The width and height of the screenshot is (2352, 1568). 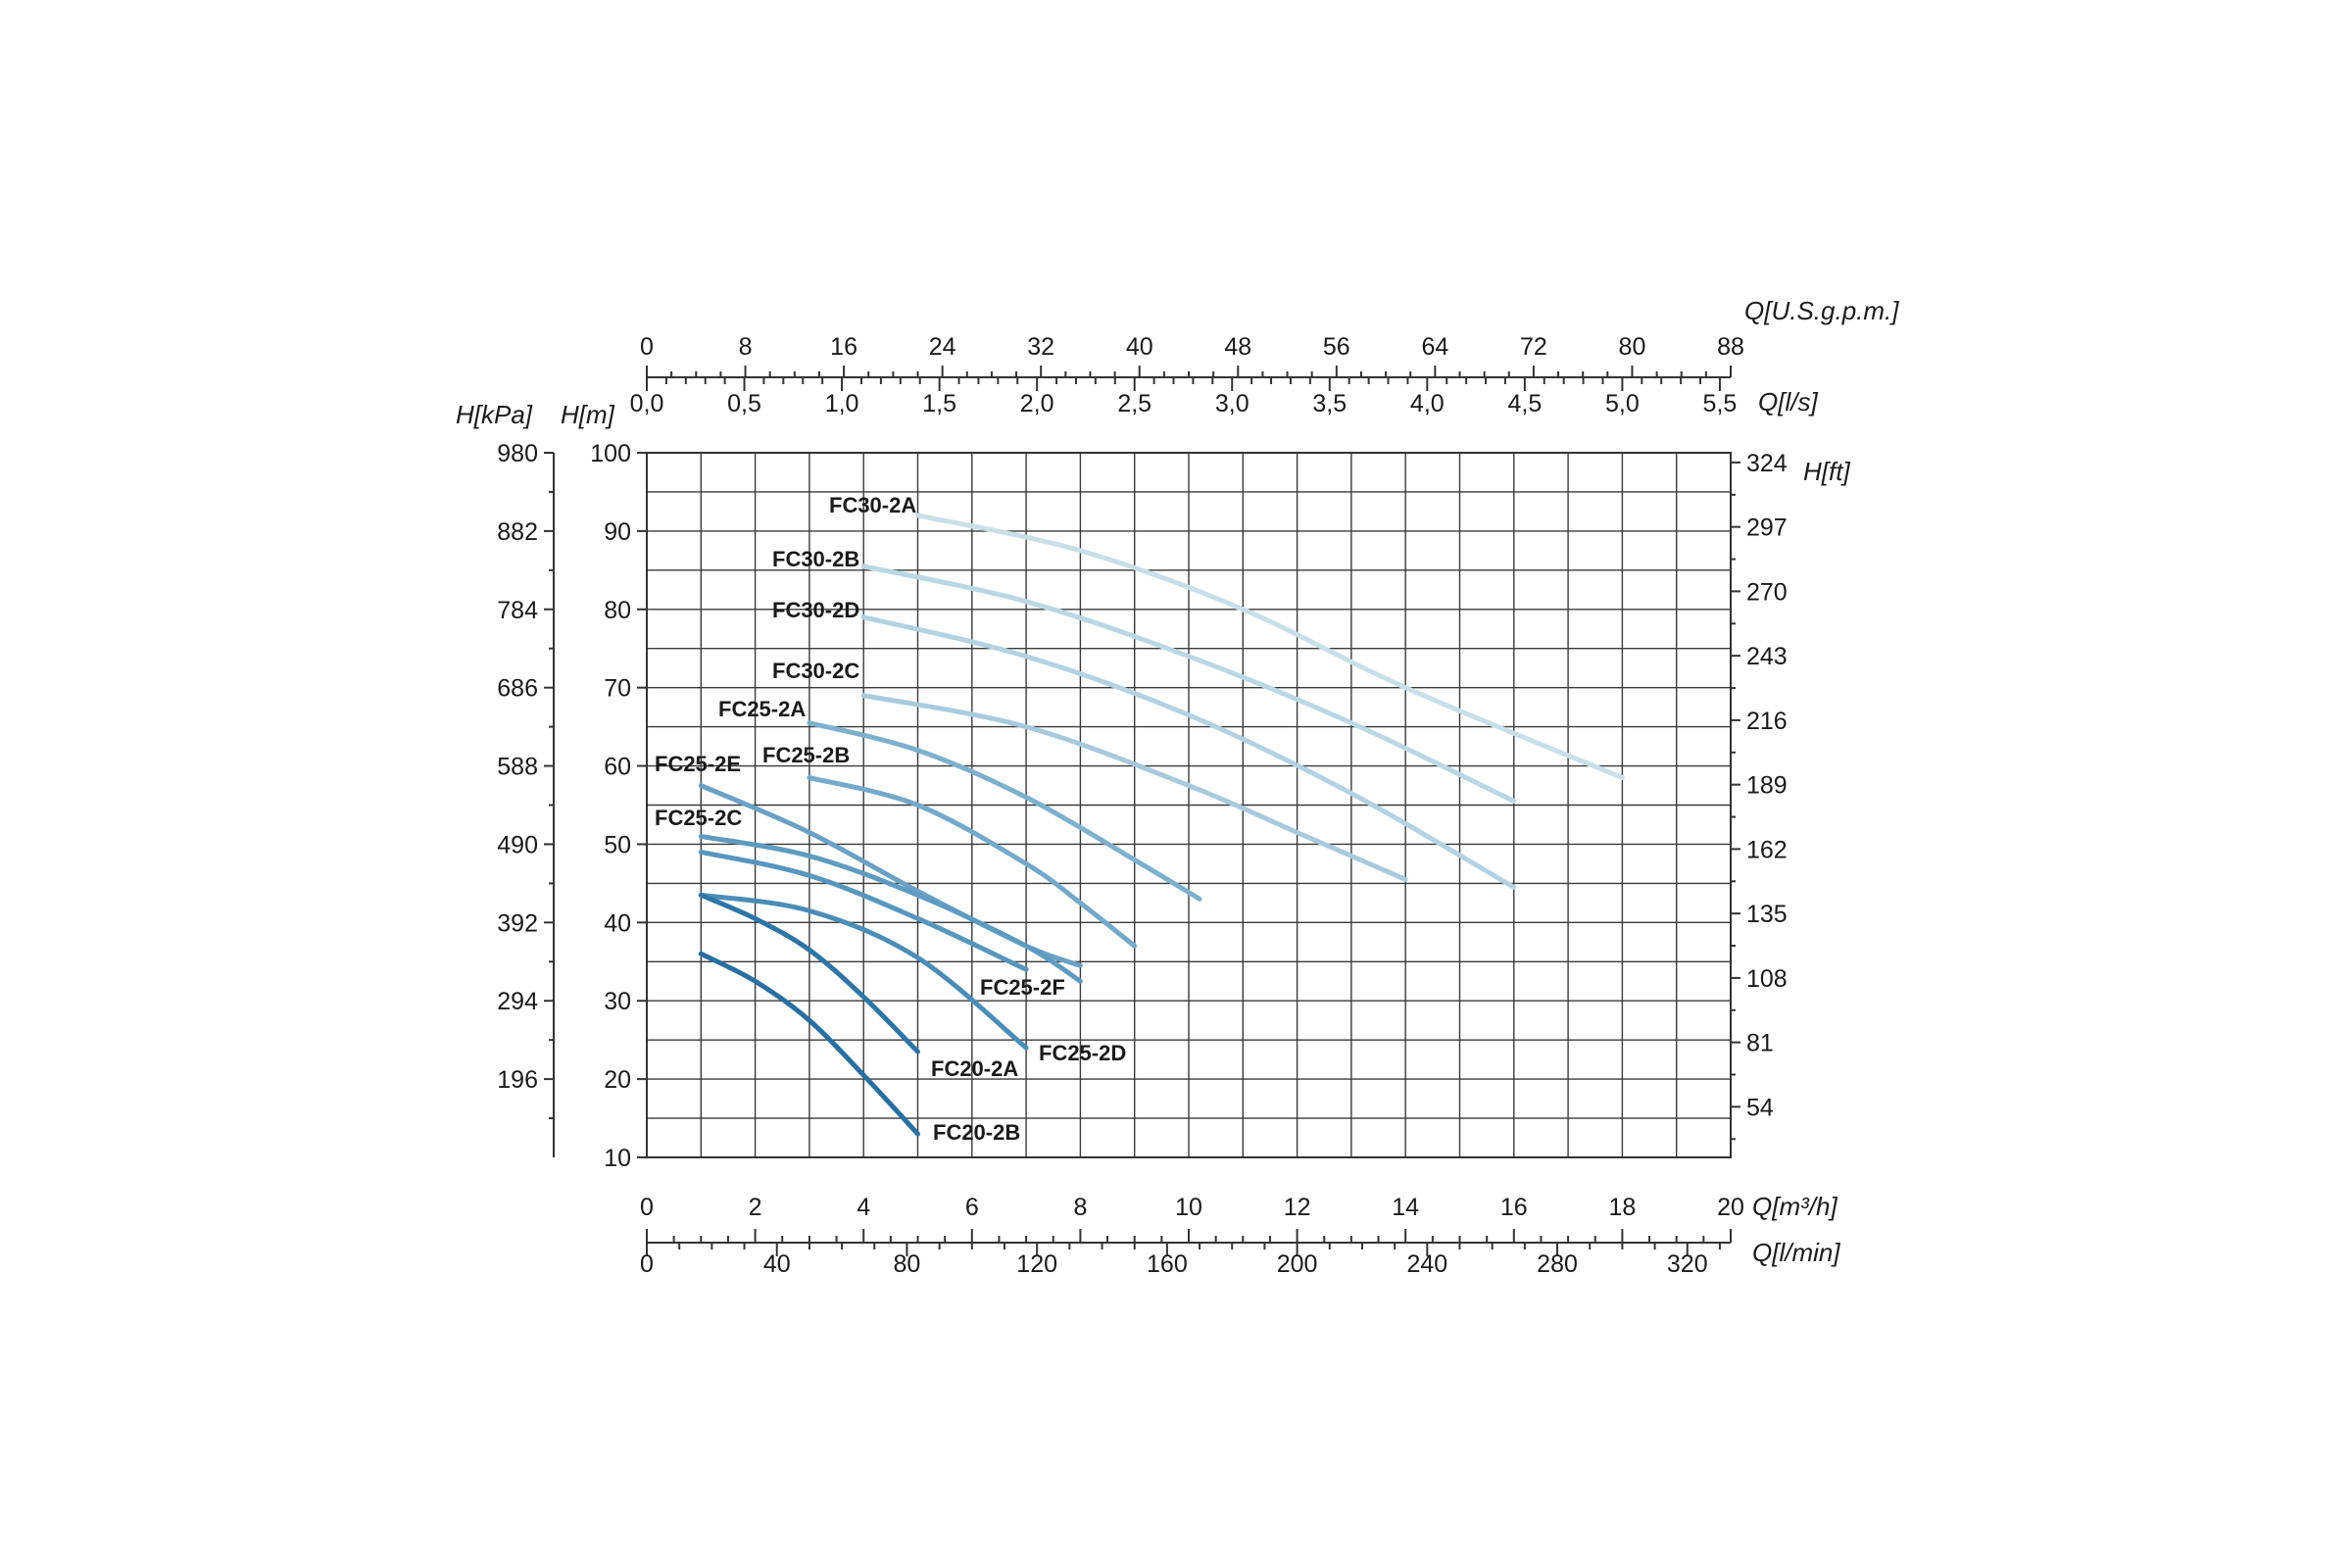 I want to click on y-axis-label-ft: H[ft], so click(x=1826, y=471).